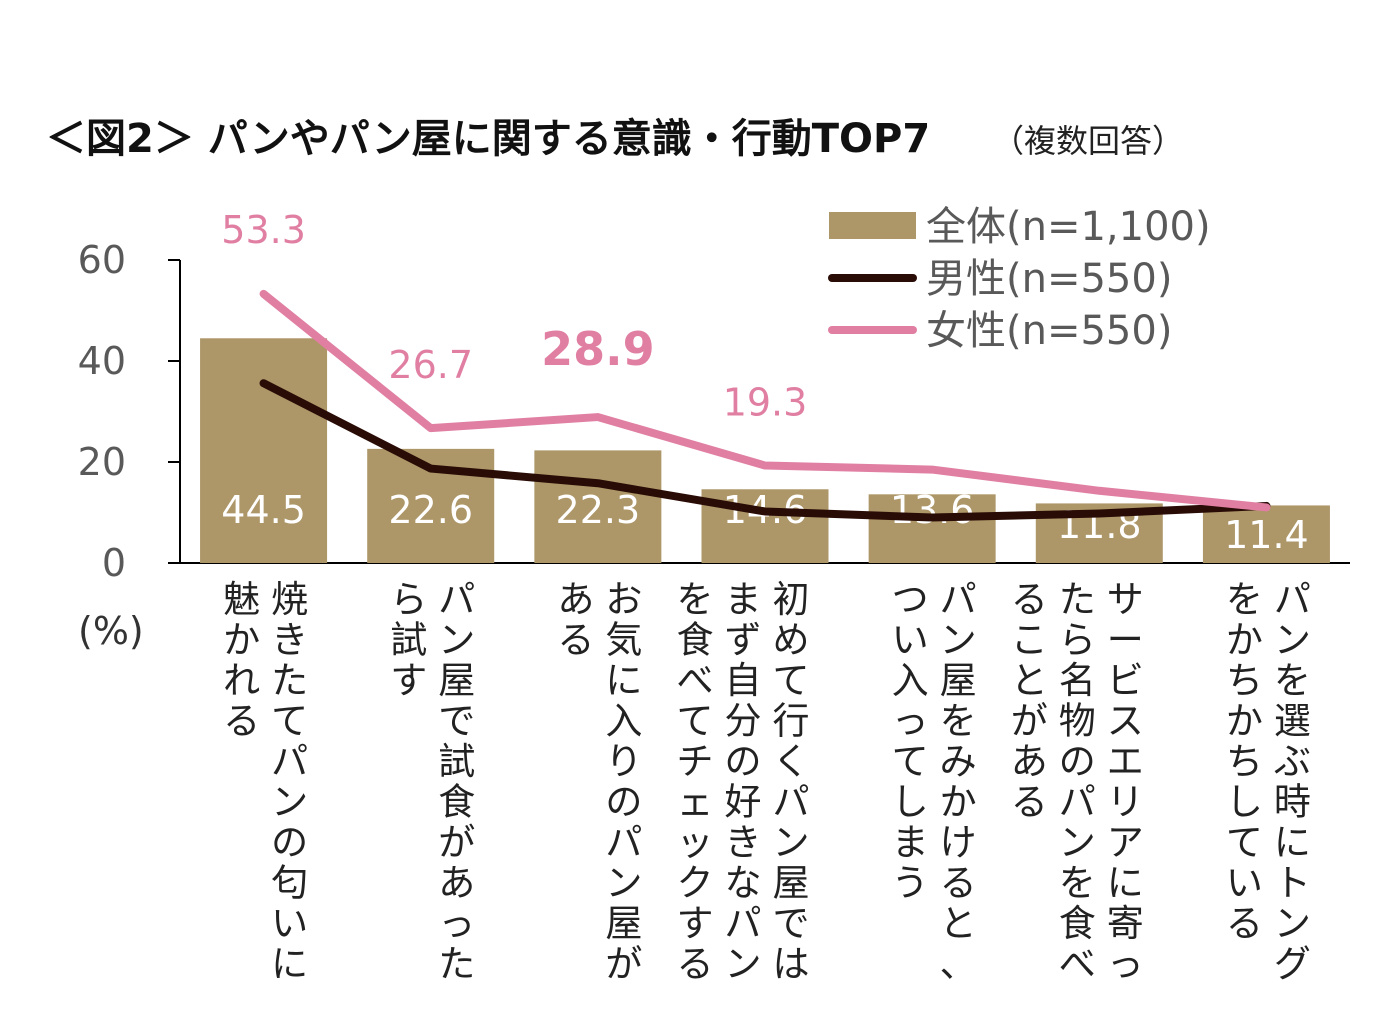 Image resolution: width=1399 pixels, height=1009 pixels. Describe the element at coordinates (514, 316) in the screenshot. I see `line-labels: 53.3 26.7 28.9 19.3` at that location.